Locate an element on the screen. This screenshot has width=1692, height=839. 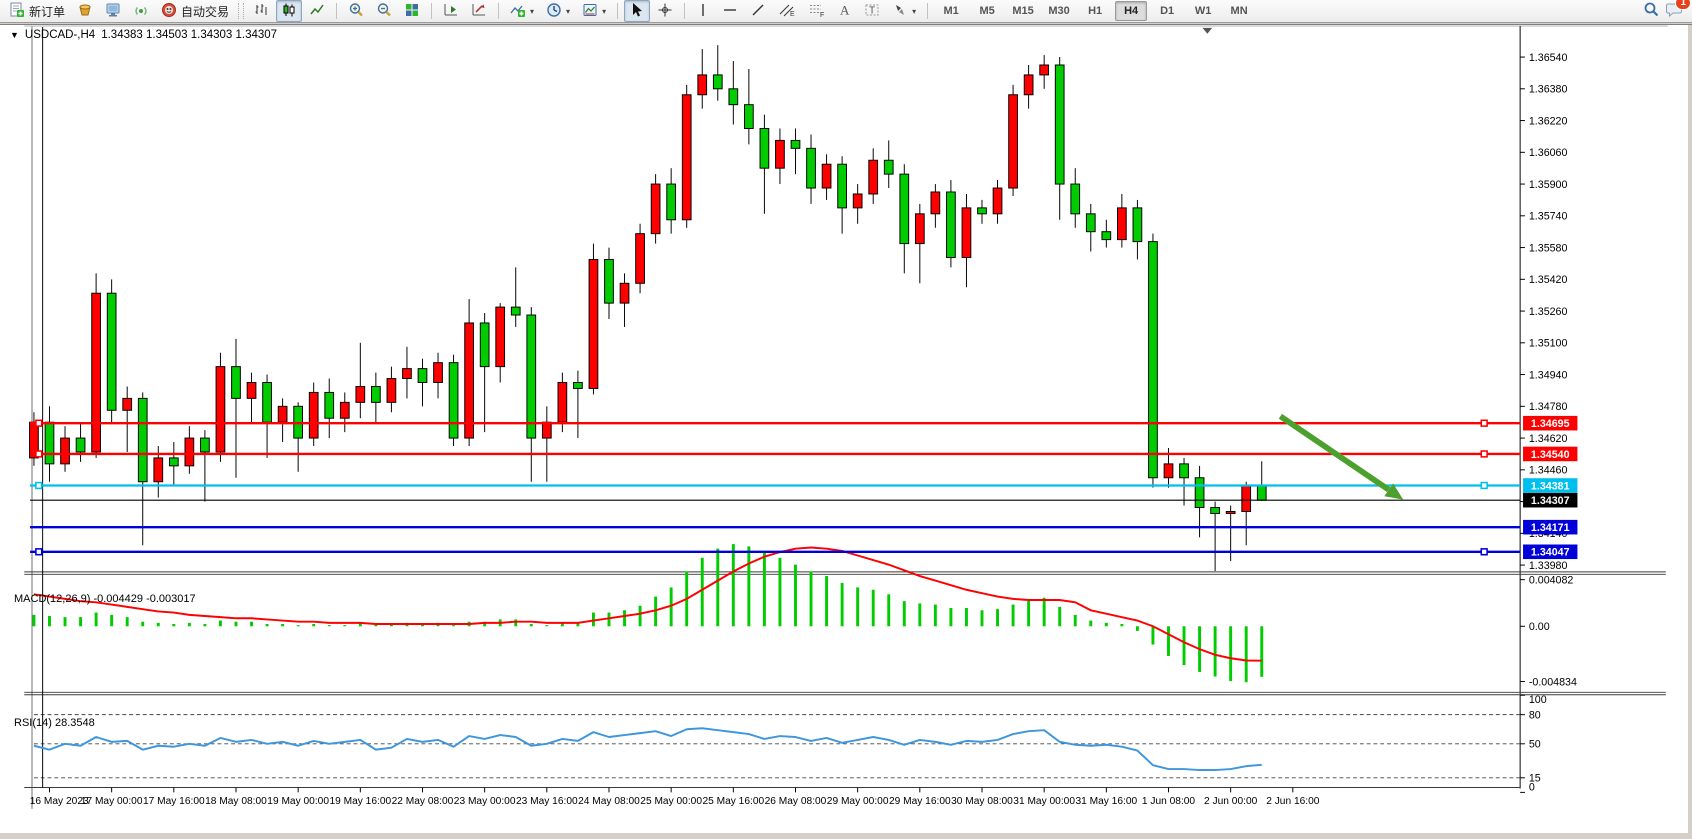
timeframe-m1-button: M1 is located at coordinates (951, 11).